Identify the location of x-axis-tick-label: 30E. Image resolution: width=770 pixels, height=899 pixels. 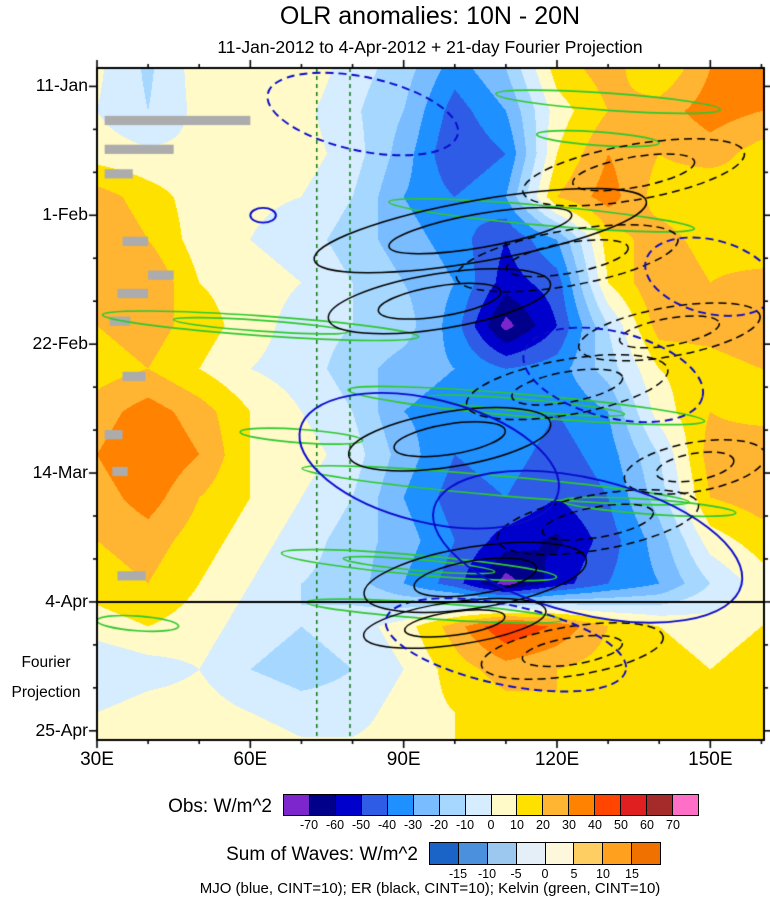
(97, 759).